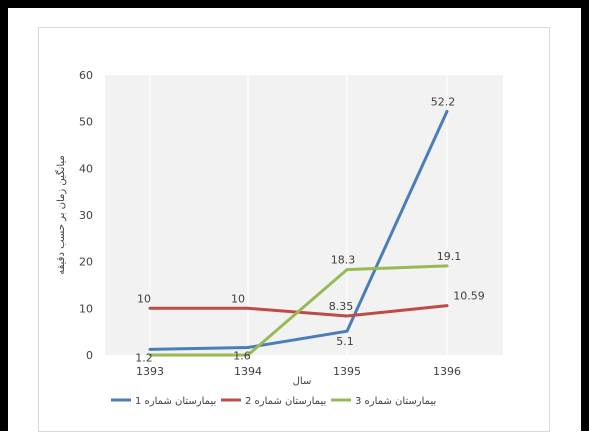 The height and width of the screenshot is (432, 589). What do you see at coordinates (447, 371) in the screenshot?
I see `x-tick-label: 1396` at bounding box center [447, 371].